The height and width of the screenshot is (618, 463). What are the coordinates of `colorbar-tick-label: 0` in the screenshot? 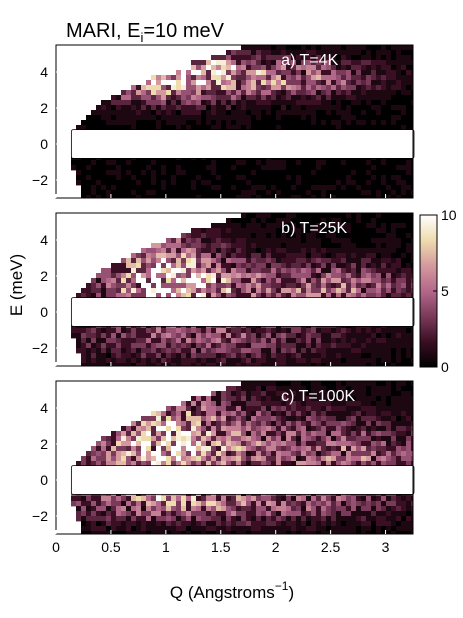 It's located at (445, 367).